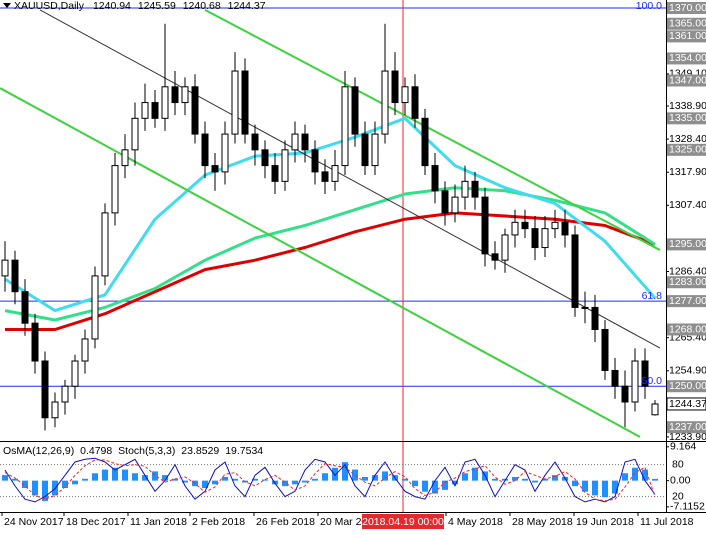 This screenshot has width=706, height=535. What do you see at coordinates (686, 404) in the screenshot?
I see `price-box` at bounding box center [686, 404].